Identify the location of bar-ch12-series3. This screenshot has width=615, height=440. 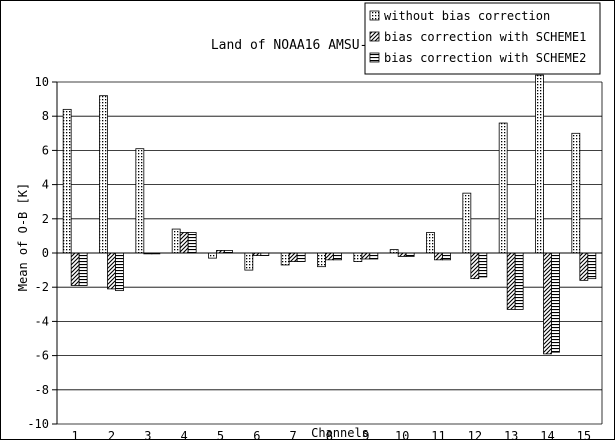
(483, 265).